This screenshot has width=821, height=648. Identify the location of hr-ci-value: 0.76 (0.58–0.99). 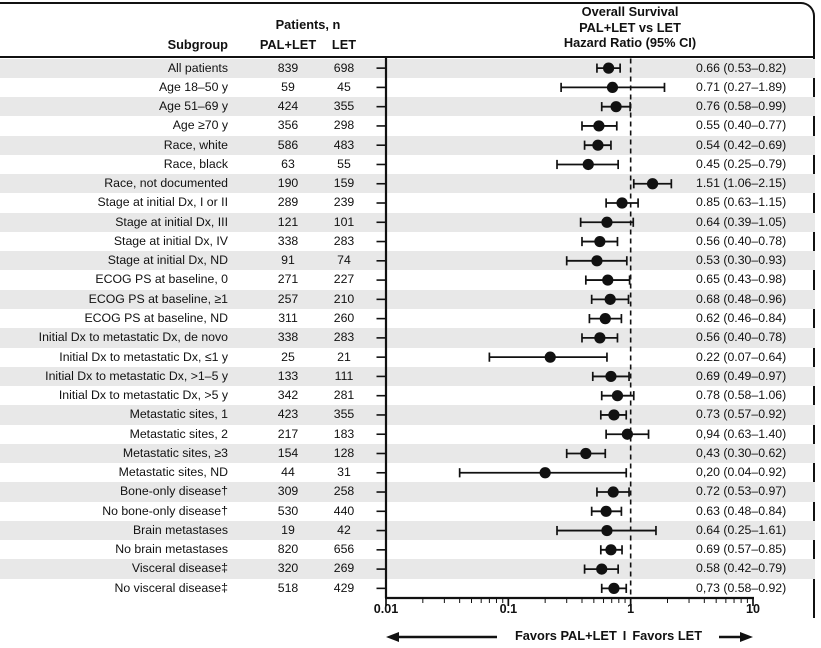
(741, 106).